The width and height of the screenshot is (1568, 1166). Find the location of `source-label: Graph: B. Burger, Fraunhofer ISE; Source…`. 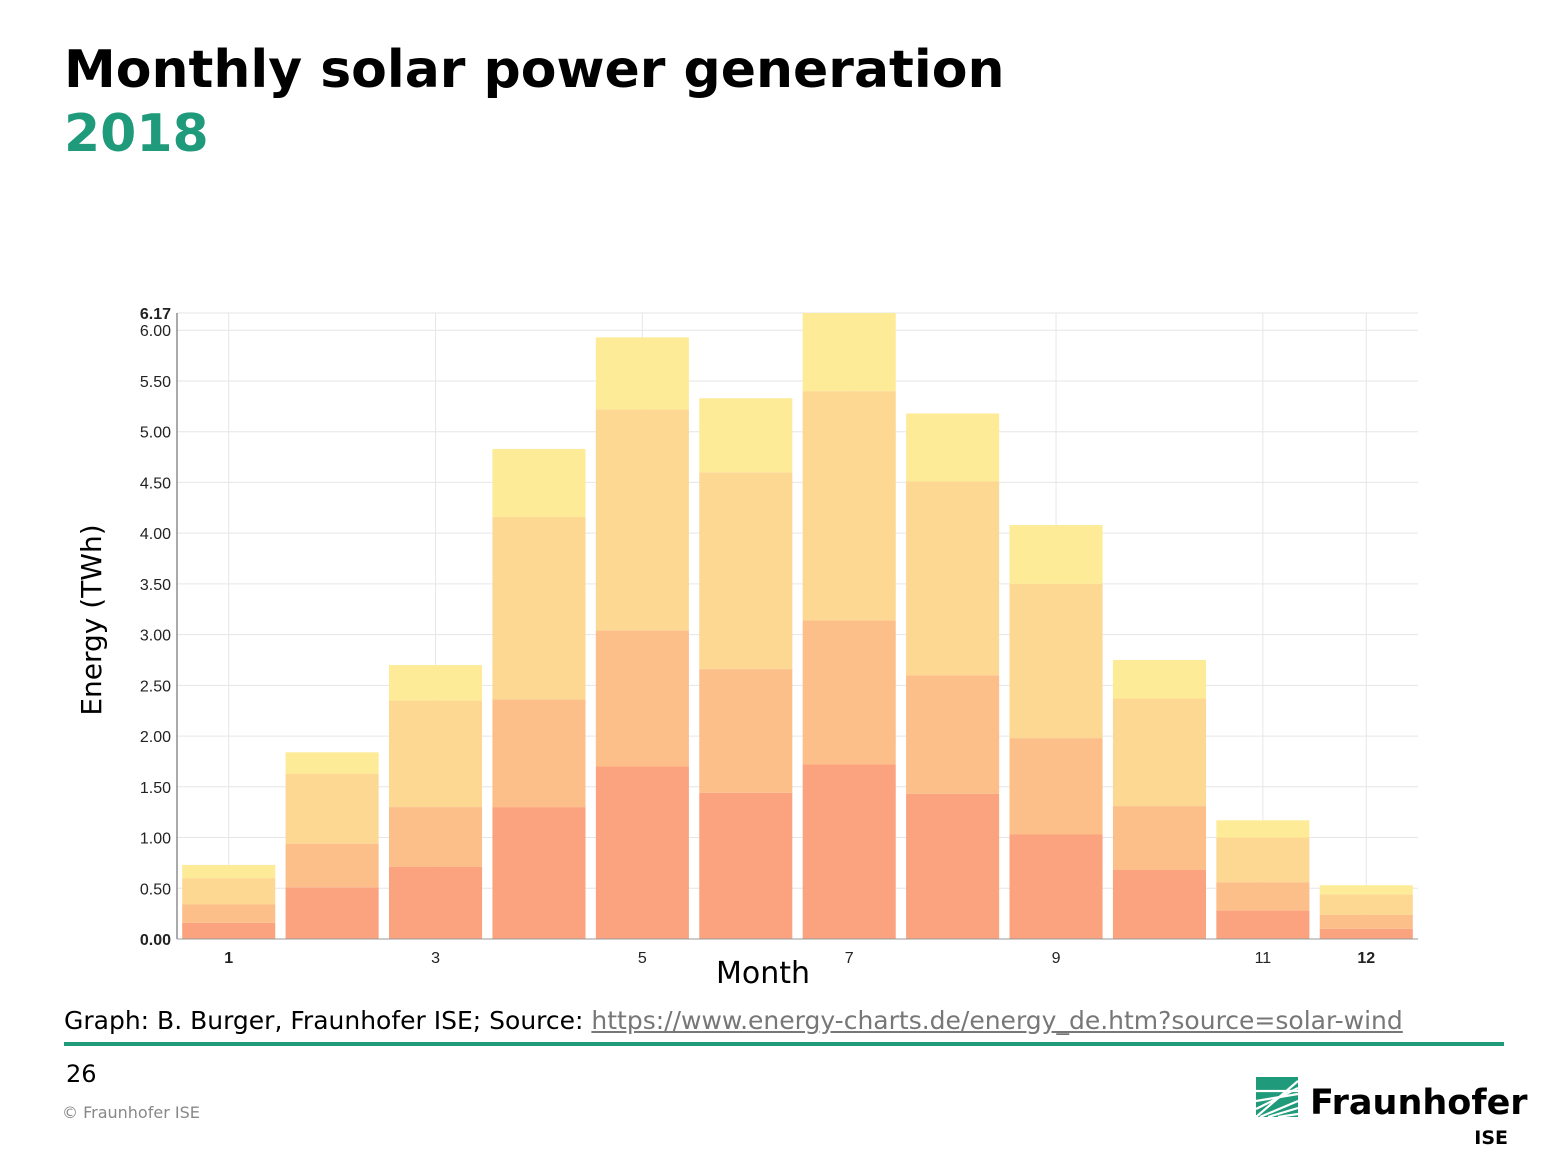

source-label: Graph: B. Burger, Fraunhofer ISE; Source… is located at coordinates (324, 1020).